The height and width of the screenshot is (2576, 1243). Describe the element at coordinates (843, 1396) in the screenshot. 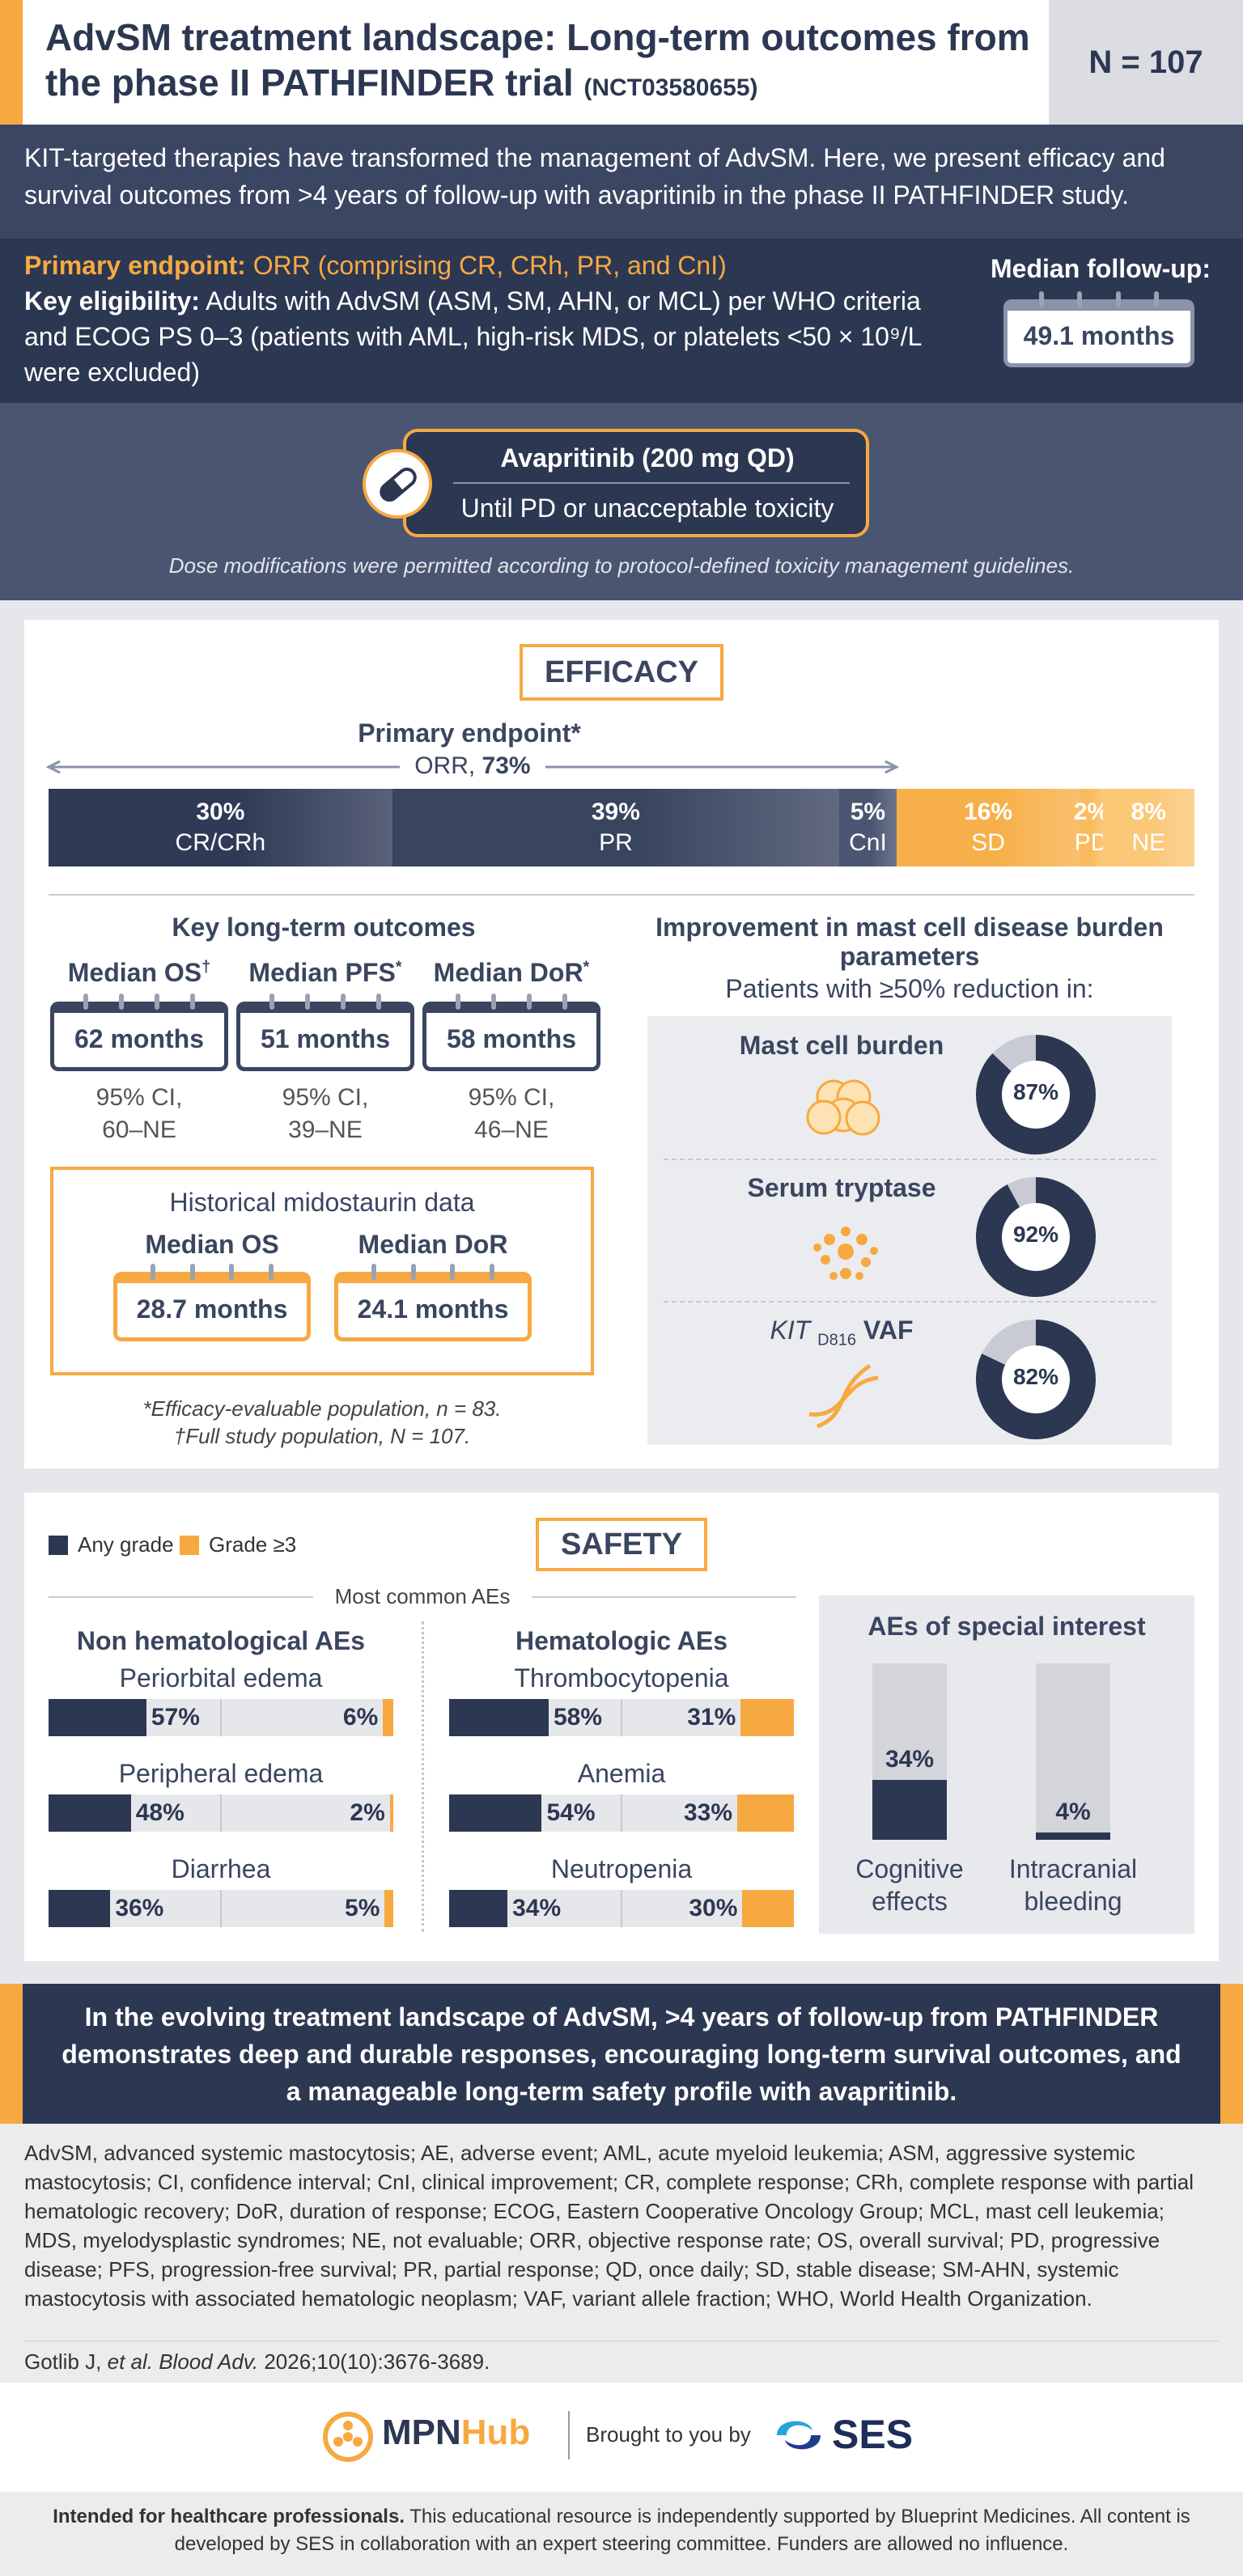

I see `burden-icon` at that location.